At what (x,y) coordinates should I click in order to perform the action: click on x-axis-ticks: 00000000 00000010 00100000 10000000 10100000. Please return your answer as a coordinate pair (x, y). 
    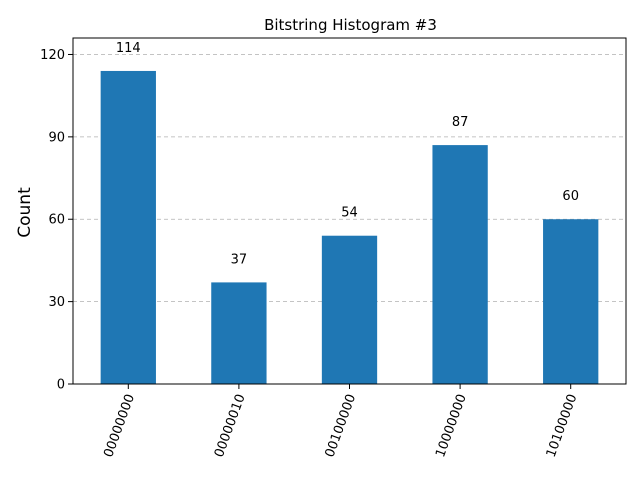
    Looking at the image, I should click on (340, 422).